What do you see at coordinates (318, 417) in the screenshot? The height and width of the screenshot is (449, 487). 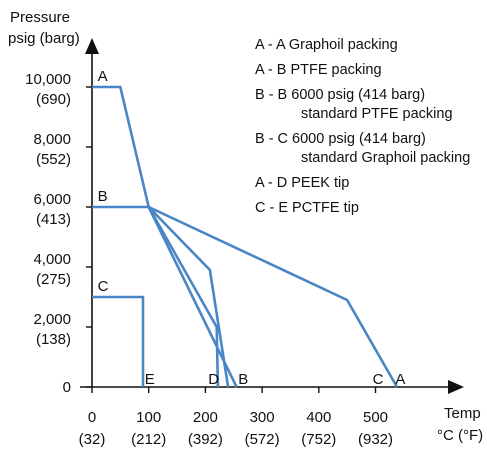 I see `x-tick-label: 400` at bounding box center [318, 417].